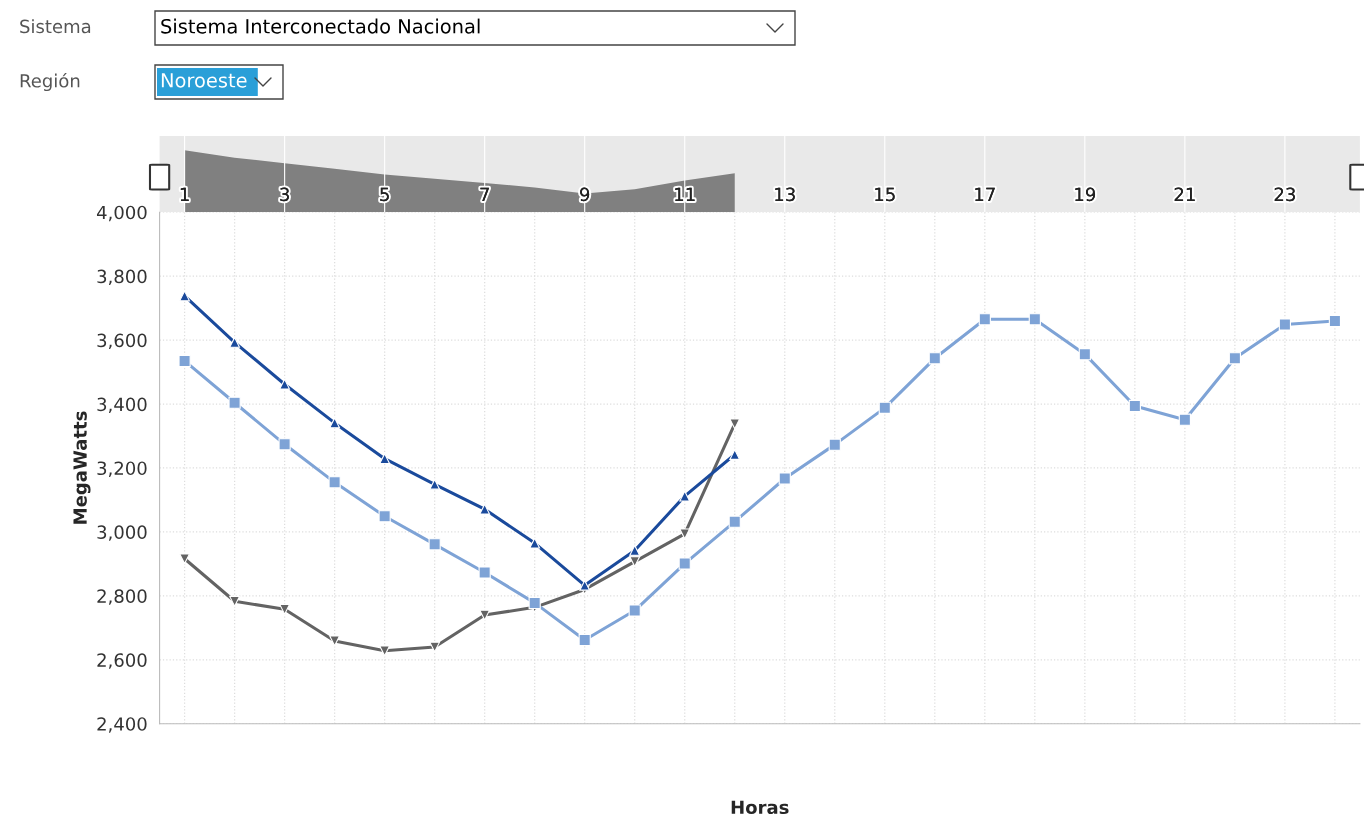  Describe the element at coordinates (122, 277) in the screenshot. I see `y-tick-label: 3,800` at that location.